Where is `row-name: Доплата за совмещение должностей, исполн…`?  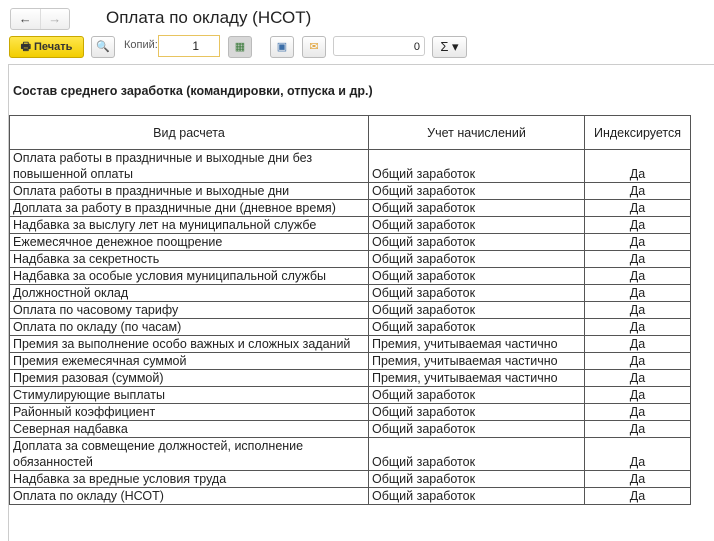 row-name: Доплата за совмещение должностей, исполн… is located at coordinates (189, 454).